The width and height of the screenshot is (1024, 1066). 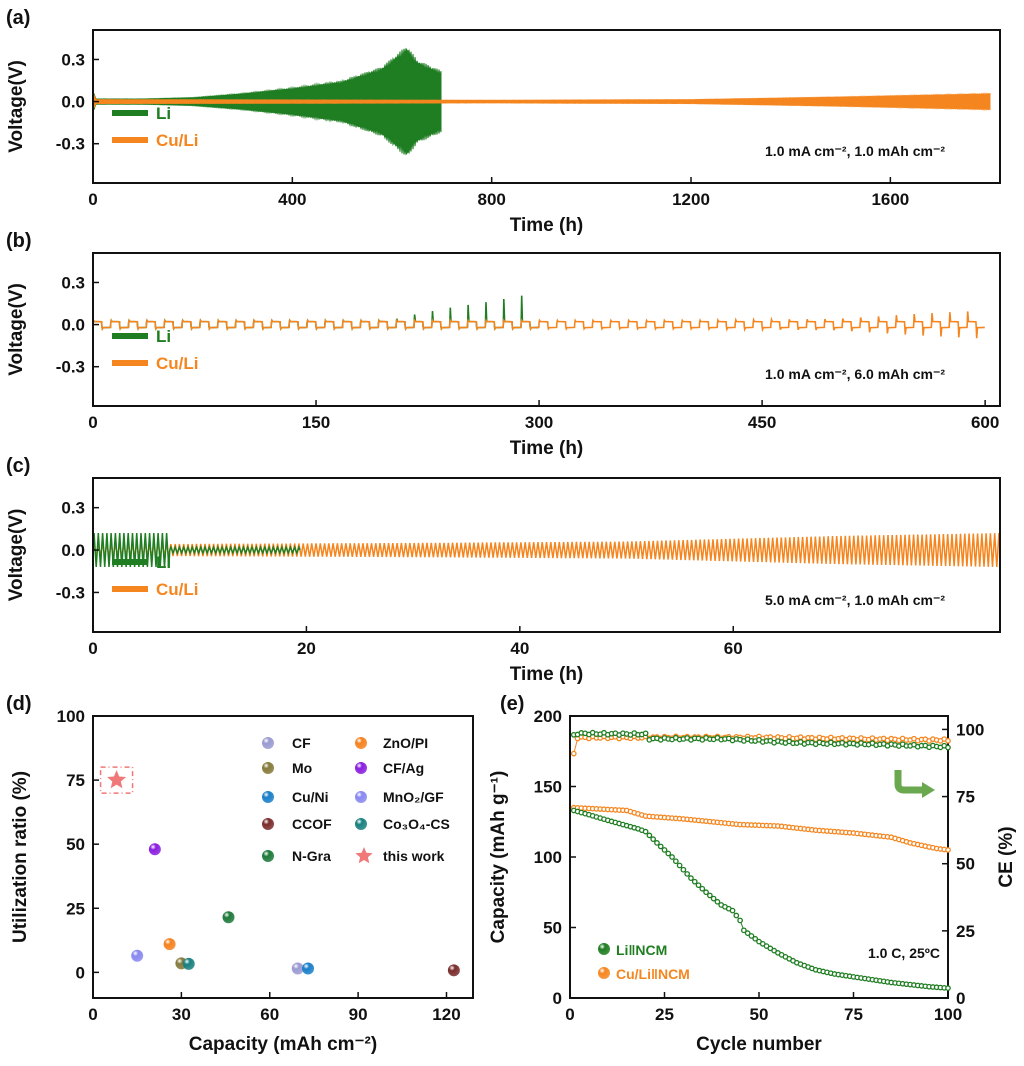 I want to click on data-point-co-o-cs, so click(x=188, y=963).